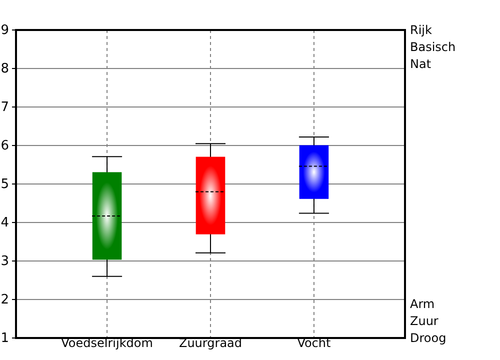 Image resolution: width=500 pixels, height=360 pixels. What do you see at coordinates (4, 69) in the screenshot?
I see `y-tick-label: 8` at bounding box center [4, 69].